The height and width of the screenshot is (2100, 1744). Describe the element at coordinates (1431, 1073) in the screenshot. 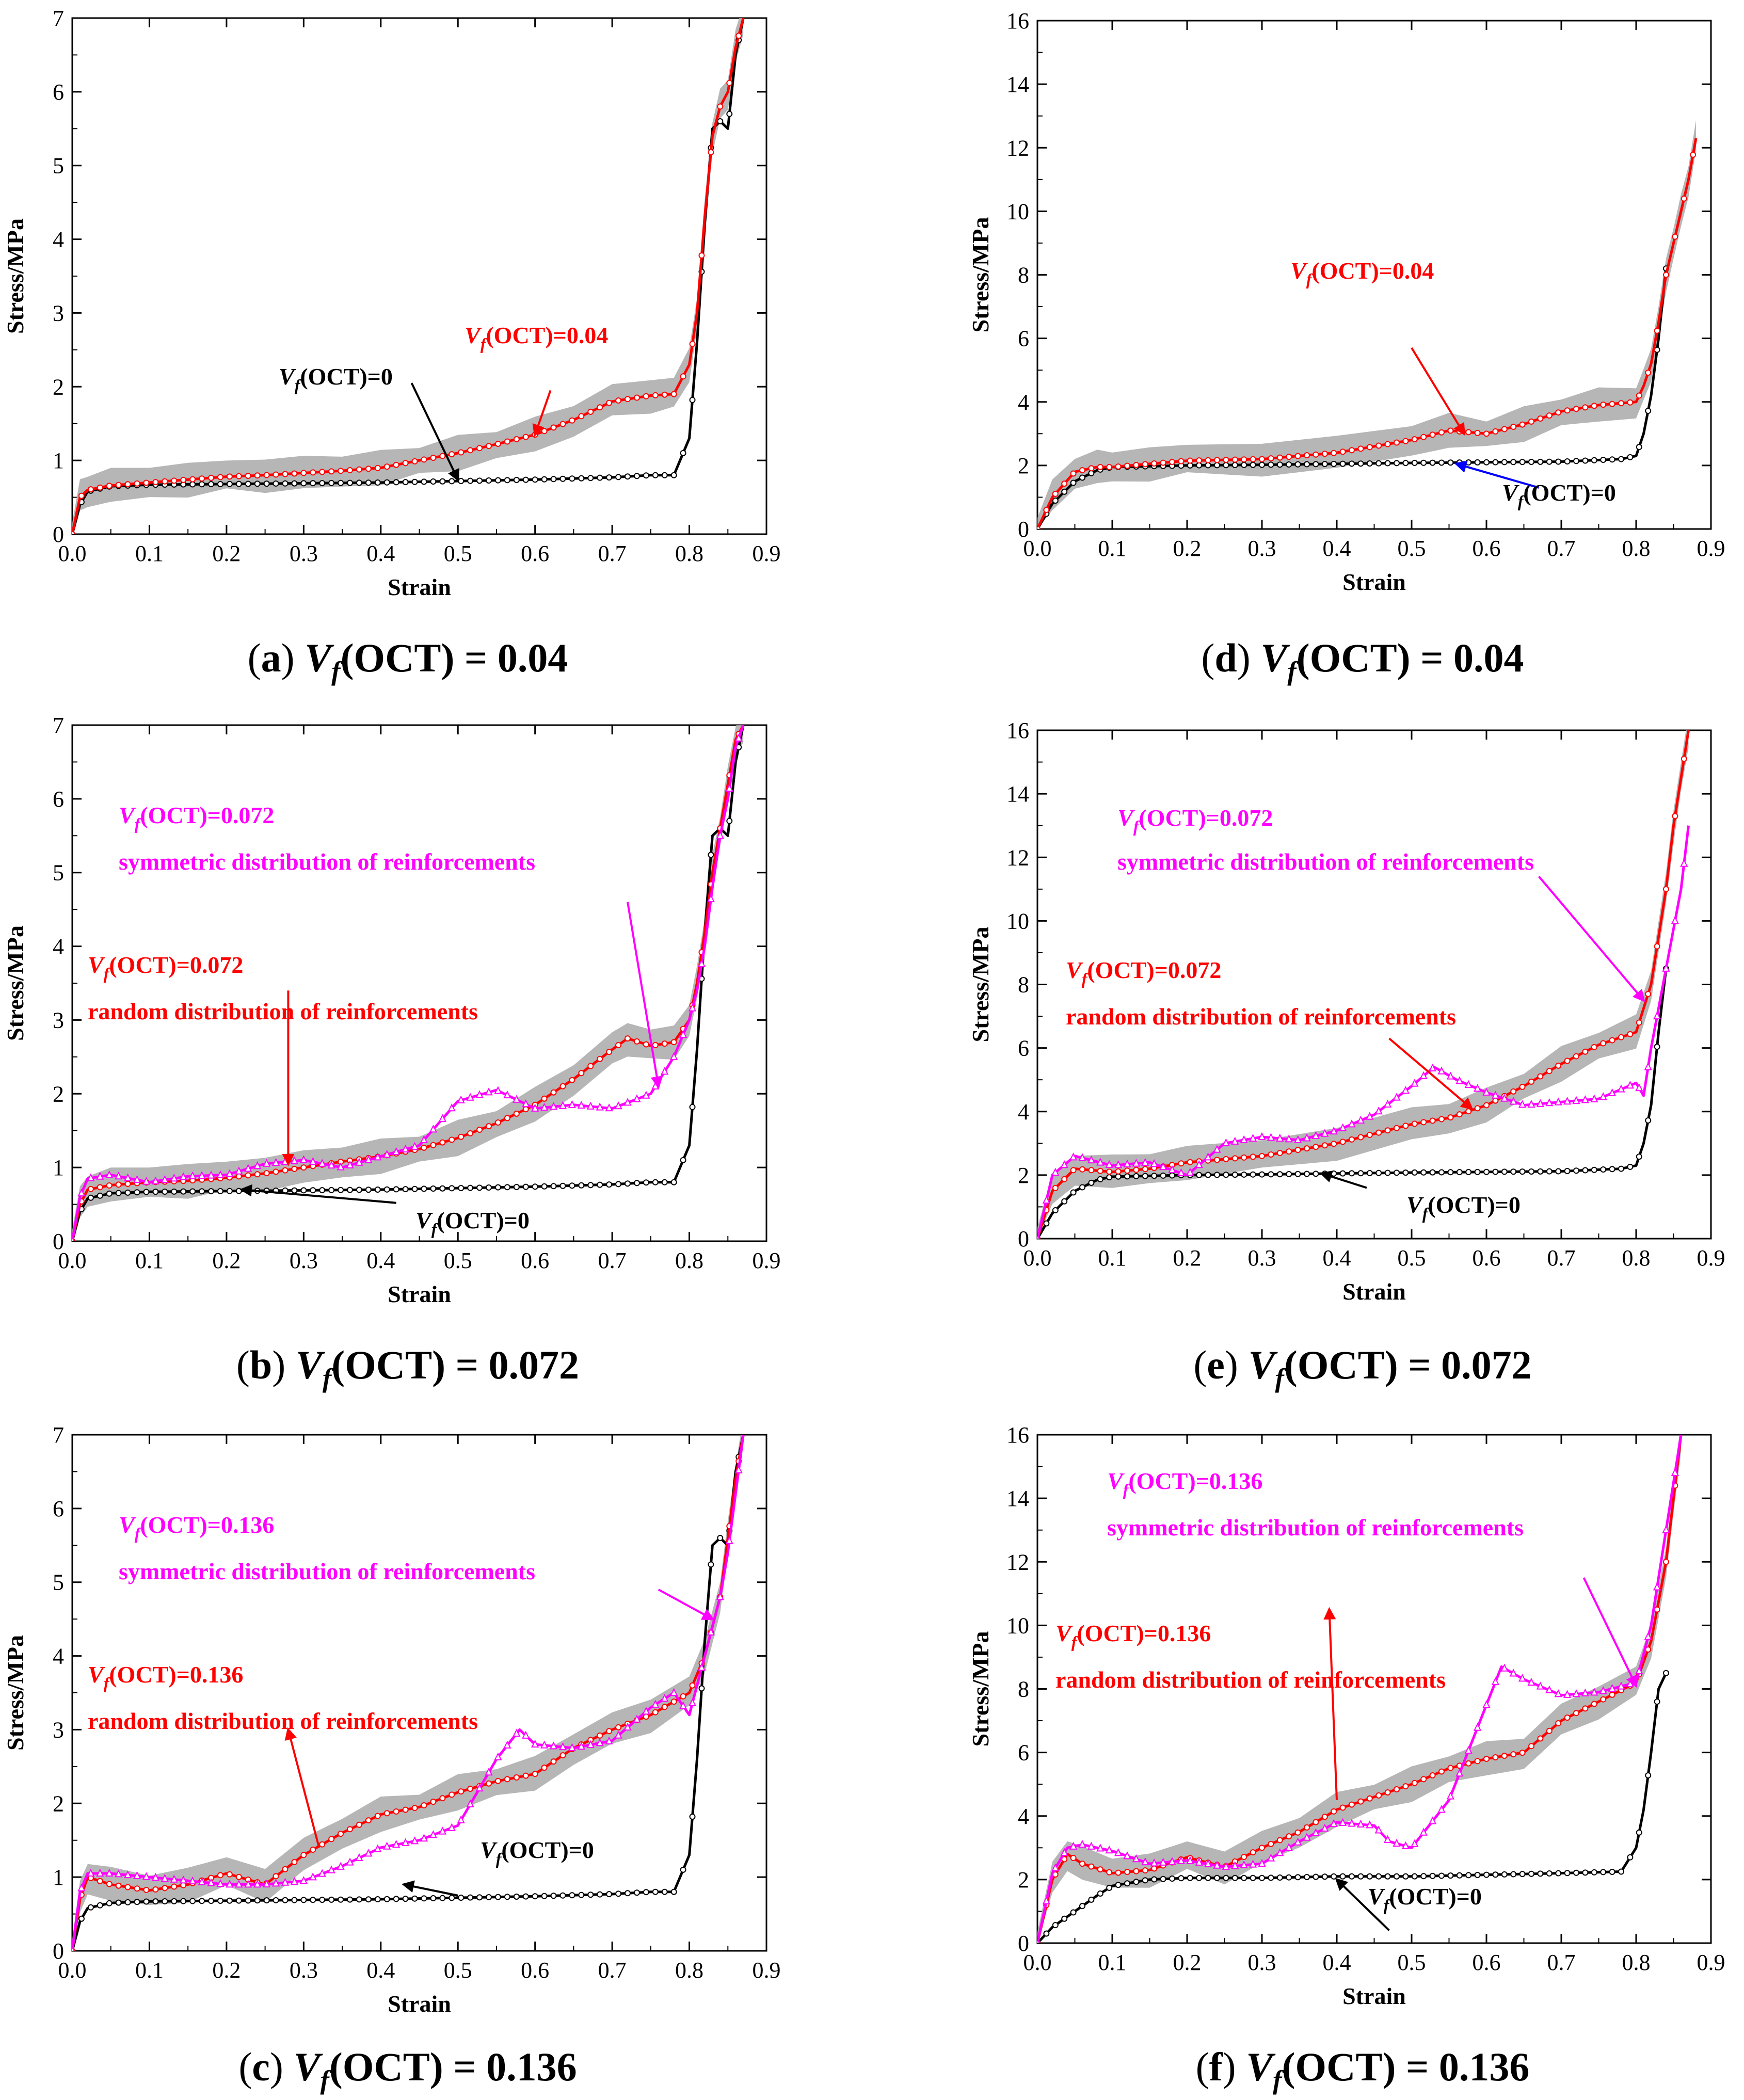

I see `annotation-arrow` at that location.